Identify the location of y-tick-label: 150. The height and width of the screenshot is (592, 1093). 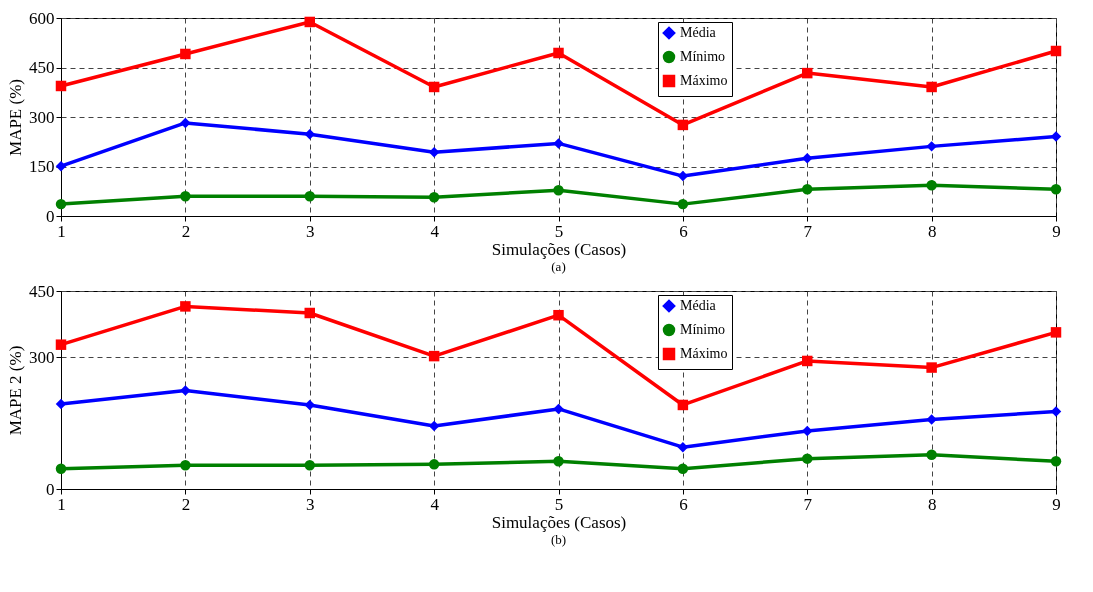
(42, 166).